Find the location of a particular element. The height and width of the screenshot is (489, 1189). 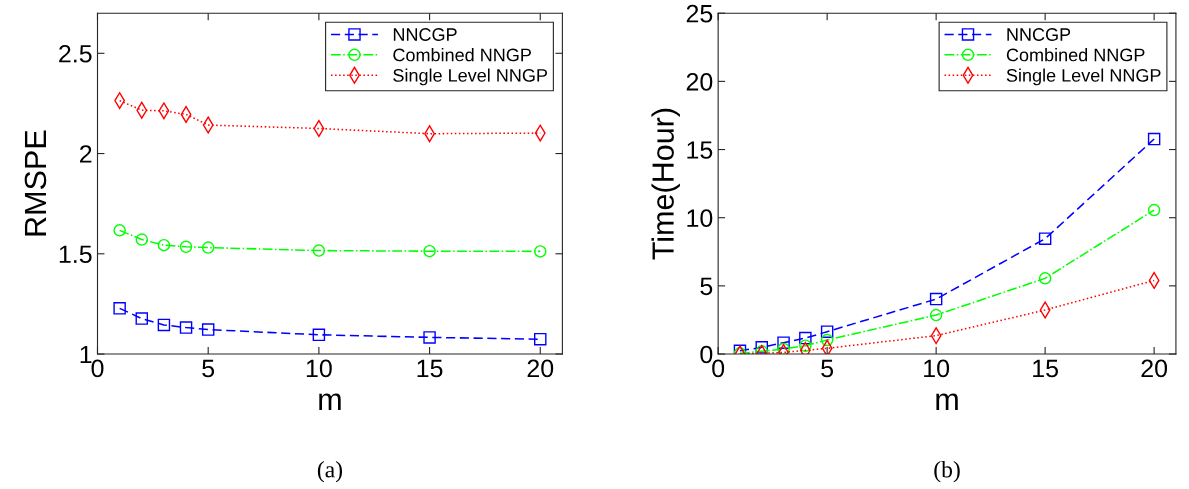

y-tick-label: 1.5 is located at coordinates (75, 254).